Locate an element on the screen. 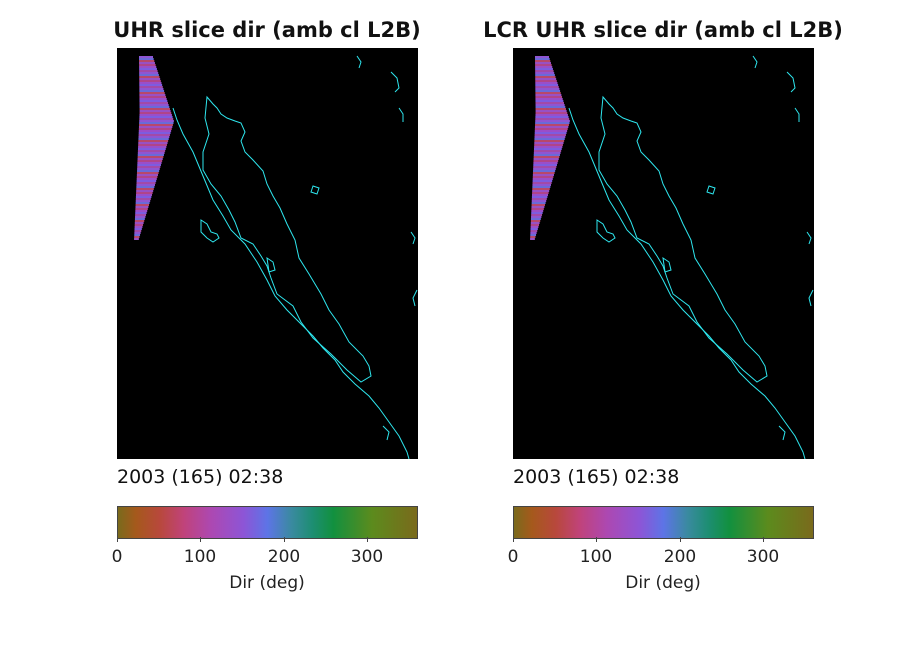  left-wind-swath is located at coordinates (154, 148).